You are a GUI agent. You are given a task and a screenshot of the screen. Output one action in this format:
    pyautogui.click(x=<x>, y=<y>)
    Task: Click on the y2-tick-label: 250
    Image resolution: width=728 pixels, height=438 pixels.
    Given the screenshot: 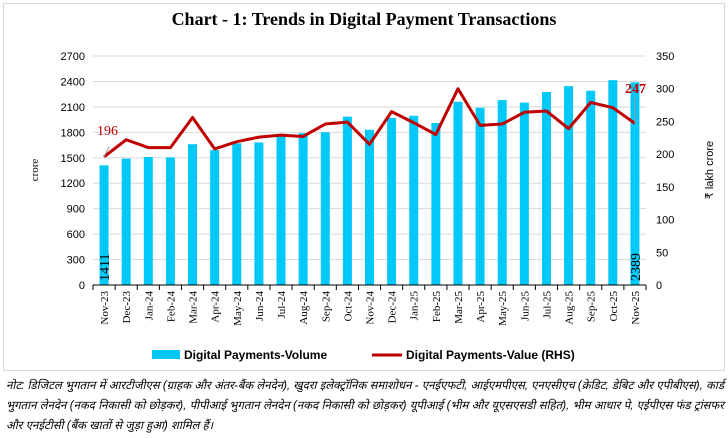 What is the action you would take?
    pyautogui.click(x=665, y=122)
    